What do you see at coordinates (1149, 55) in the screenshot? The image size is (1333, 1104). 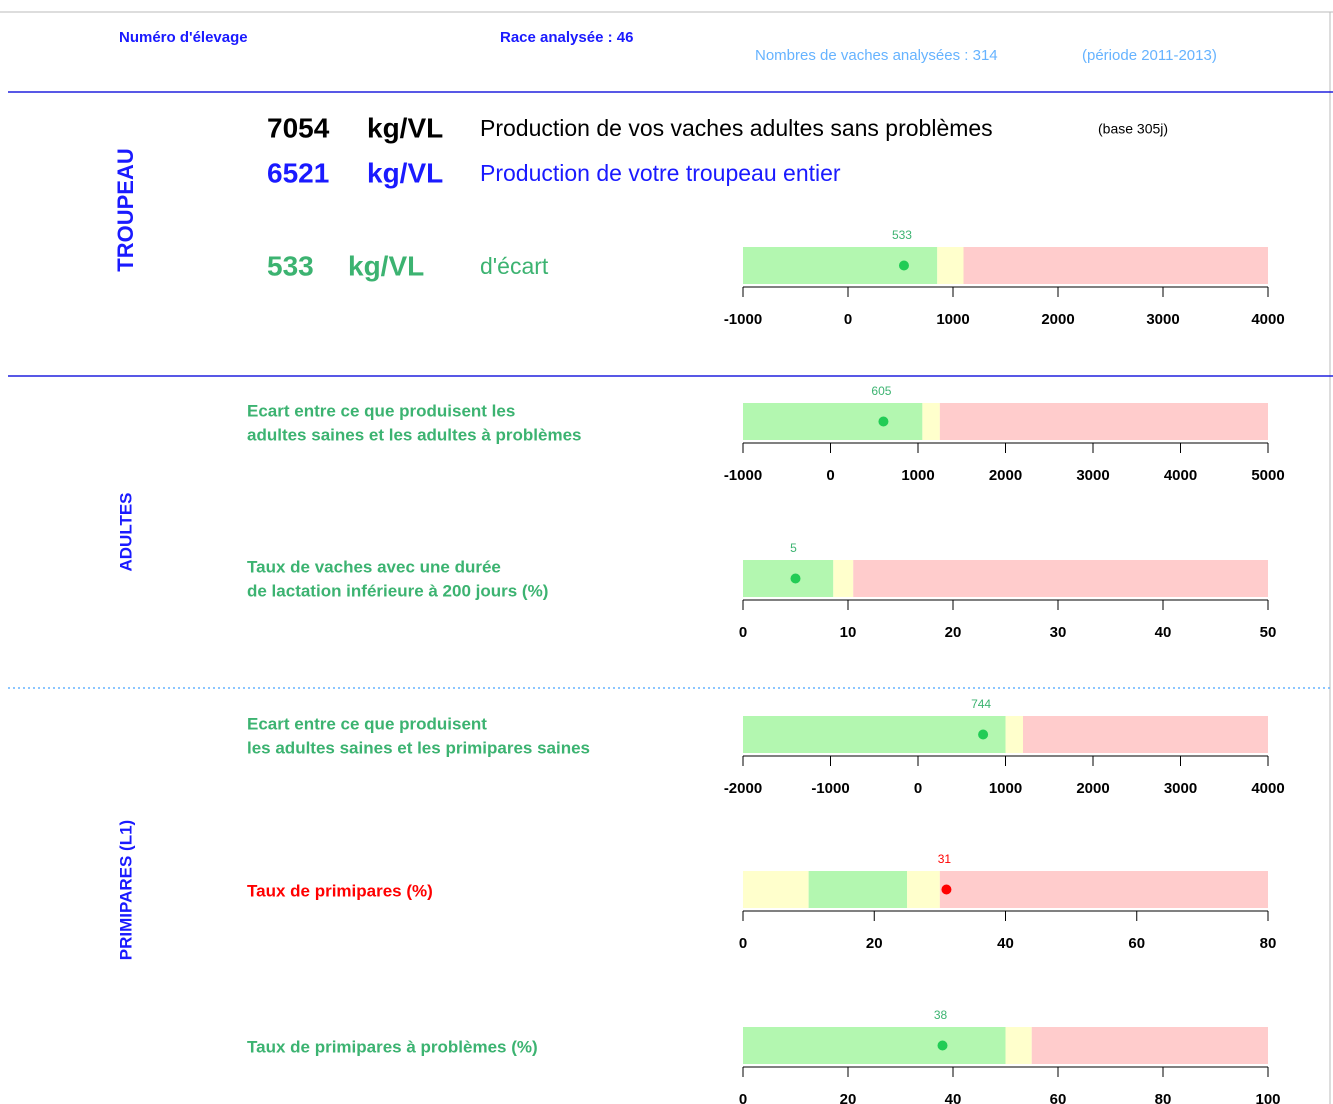 I see `header-periode: (période 2011-2013)` at bounding box center [1149, 55].